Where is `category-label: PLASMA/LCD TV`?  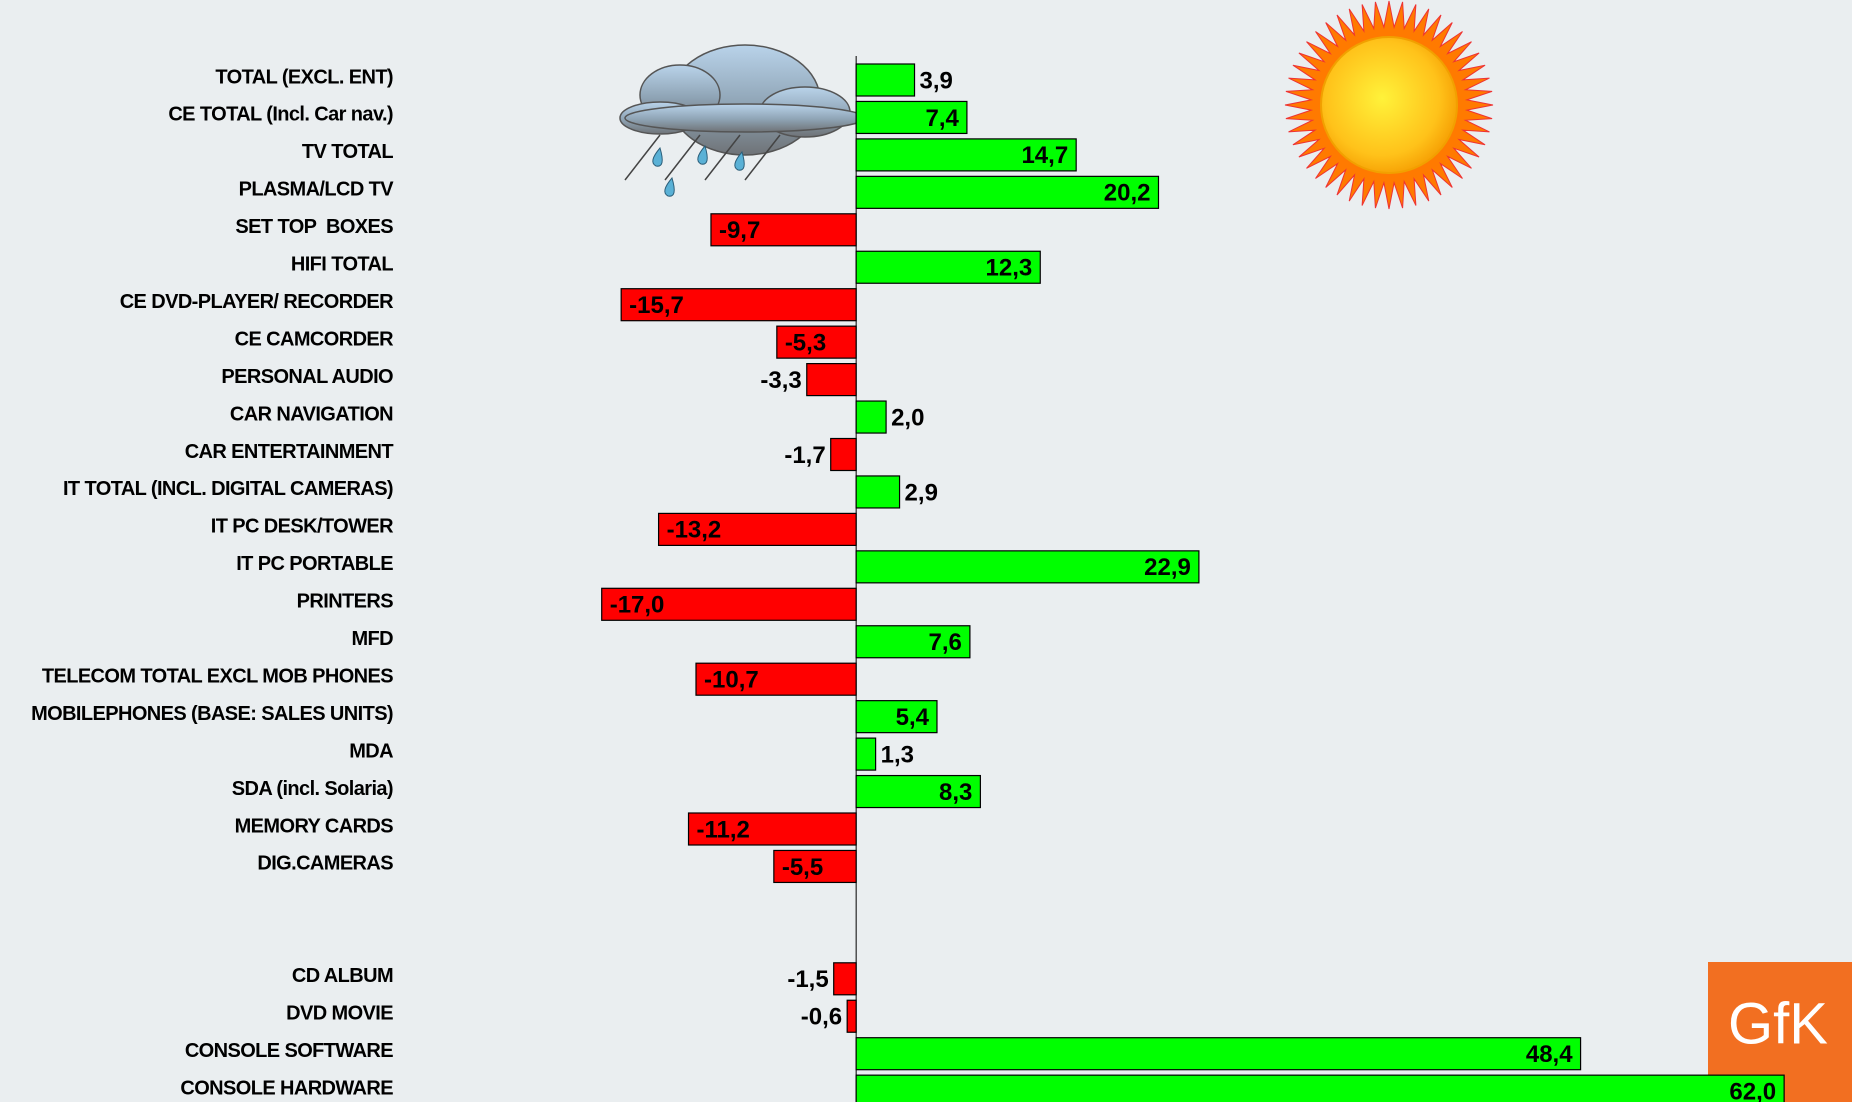
category-label: PLASMA/LCD TV is located at coordinates (317, 190).